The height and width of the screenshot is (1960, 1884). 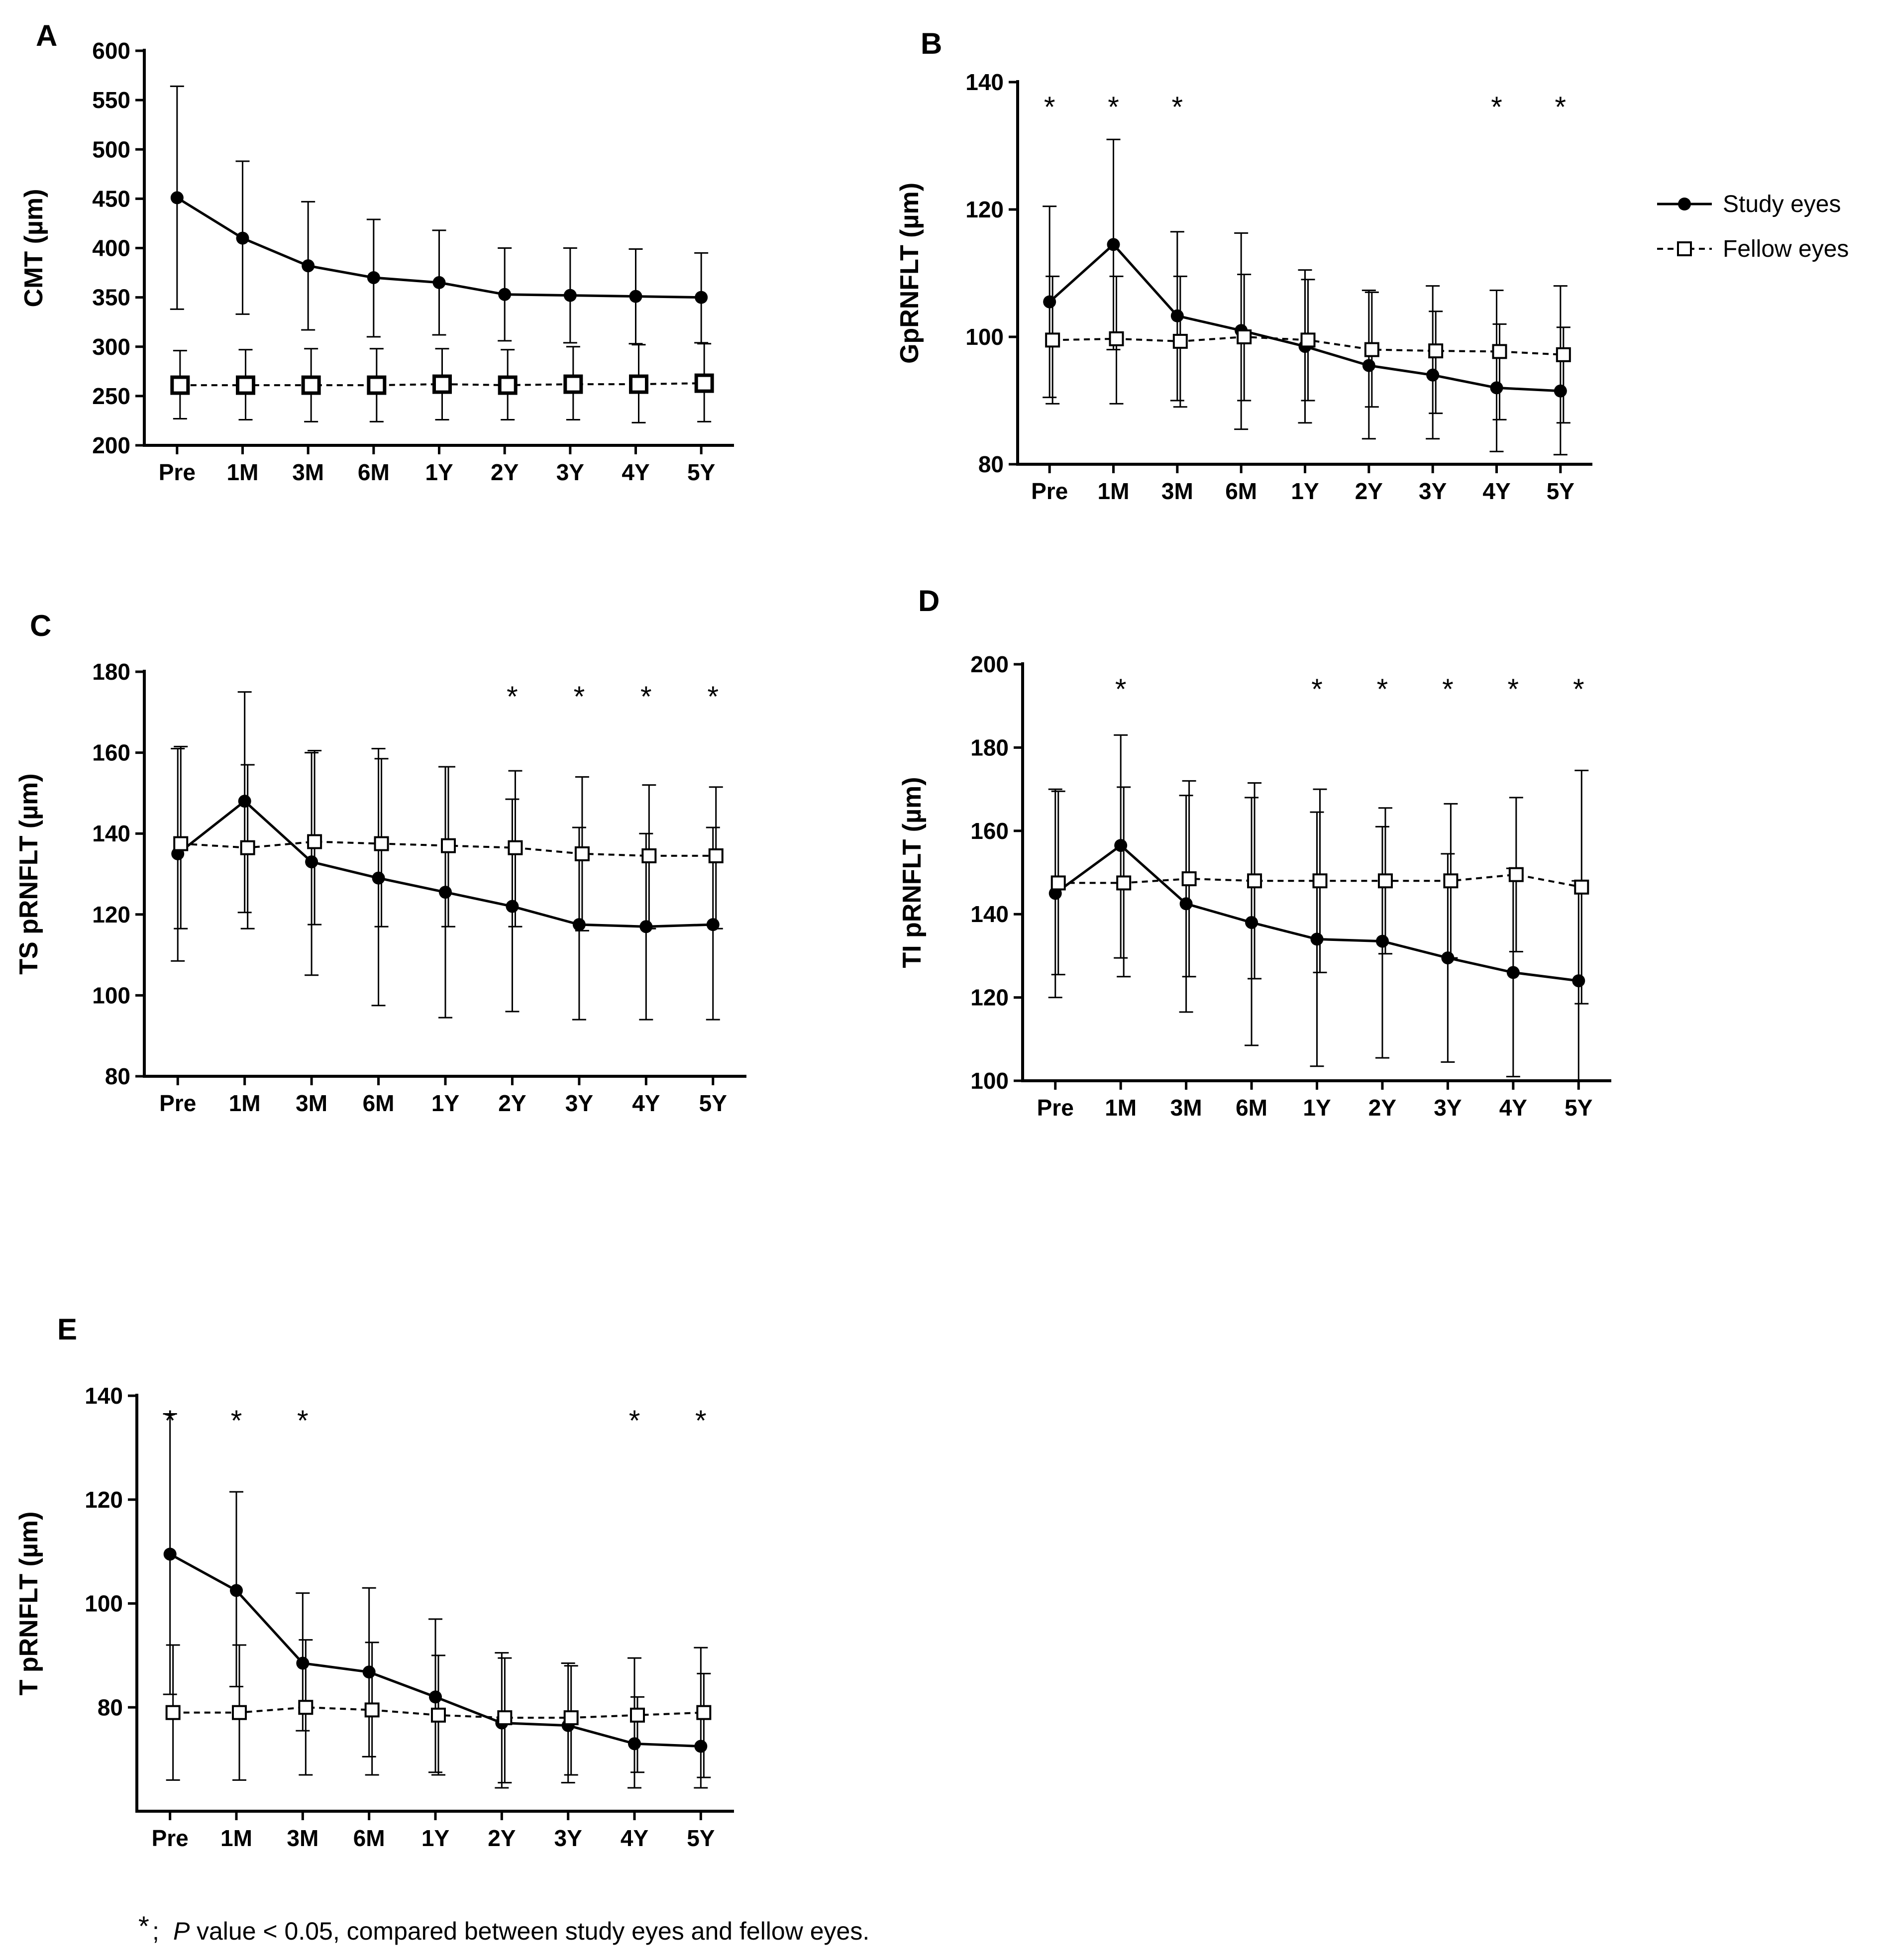 What do you see at coordinates (111, 396) in the screenshot?
I see `panel-a-ytick-label: 250` at bounding box center [111, 396].